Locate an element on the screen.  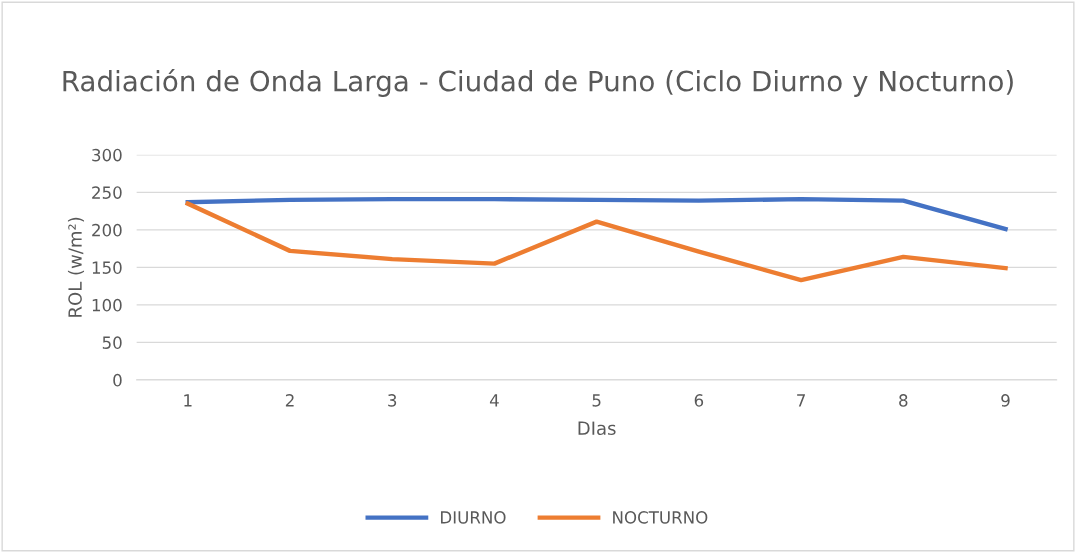
y-axis-title: ROL (w/m²) is located at coordinates (76, 267).